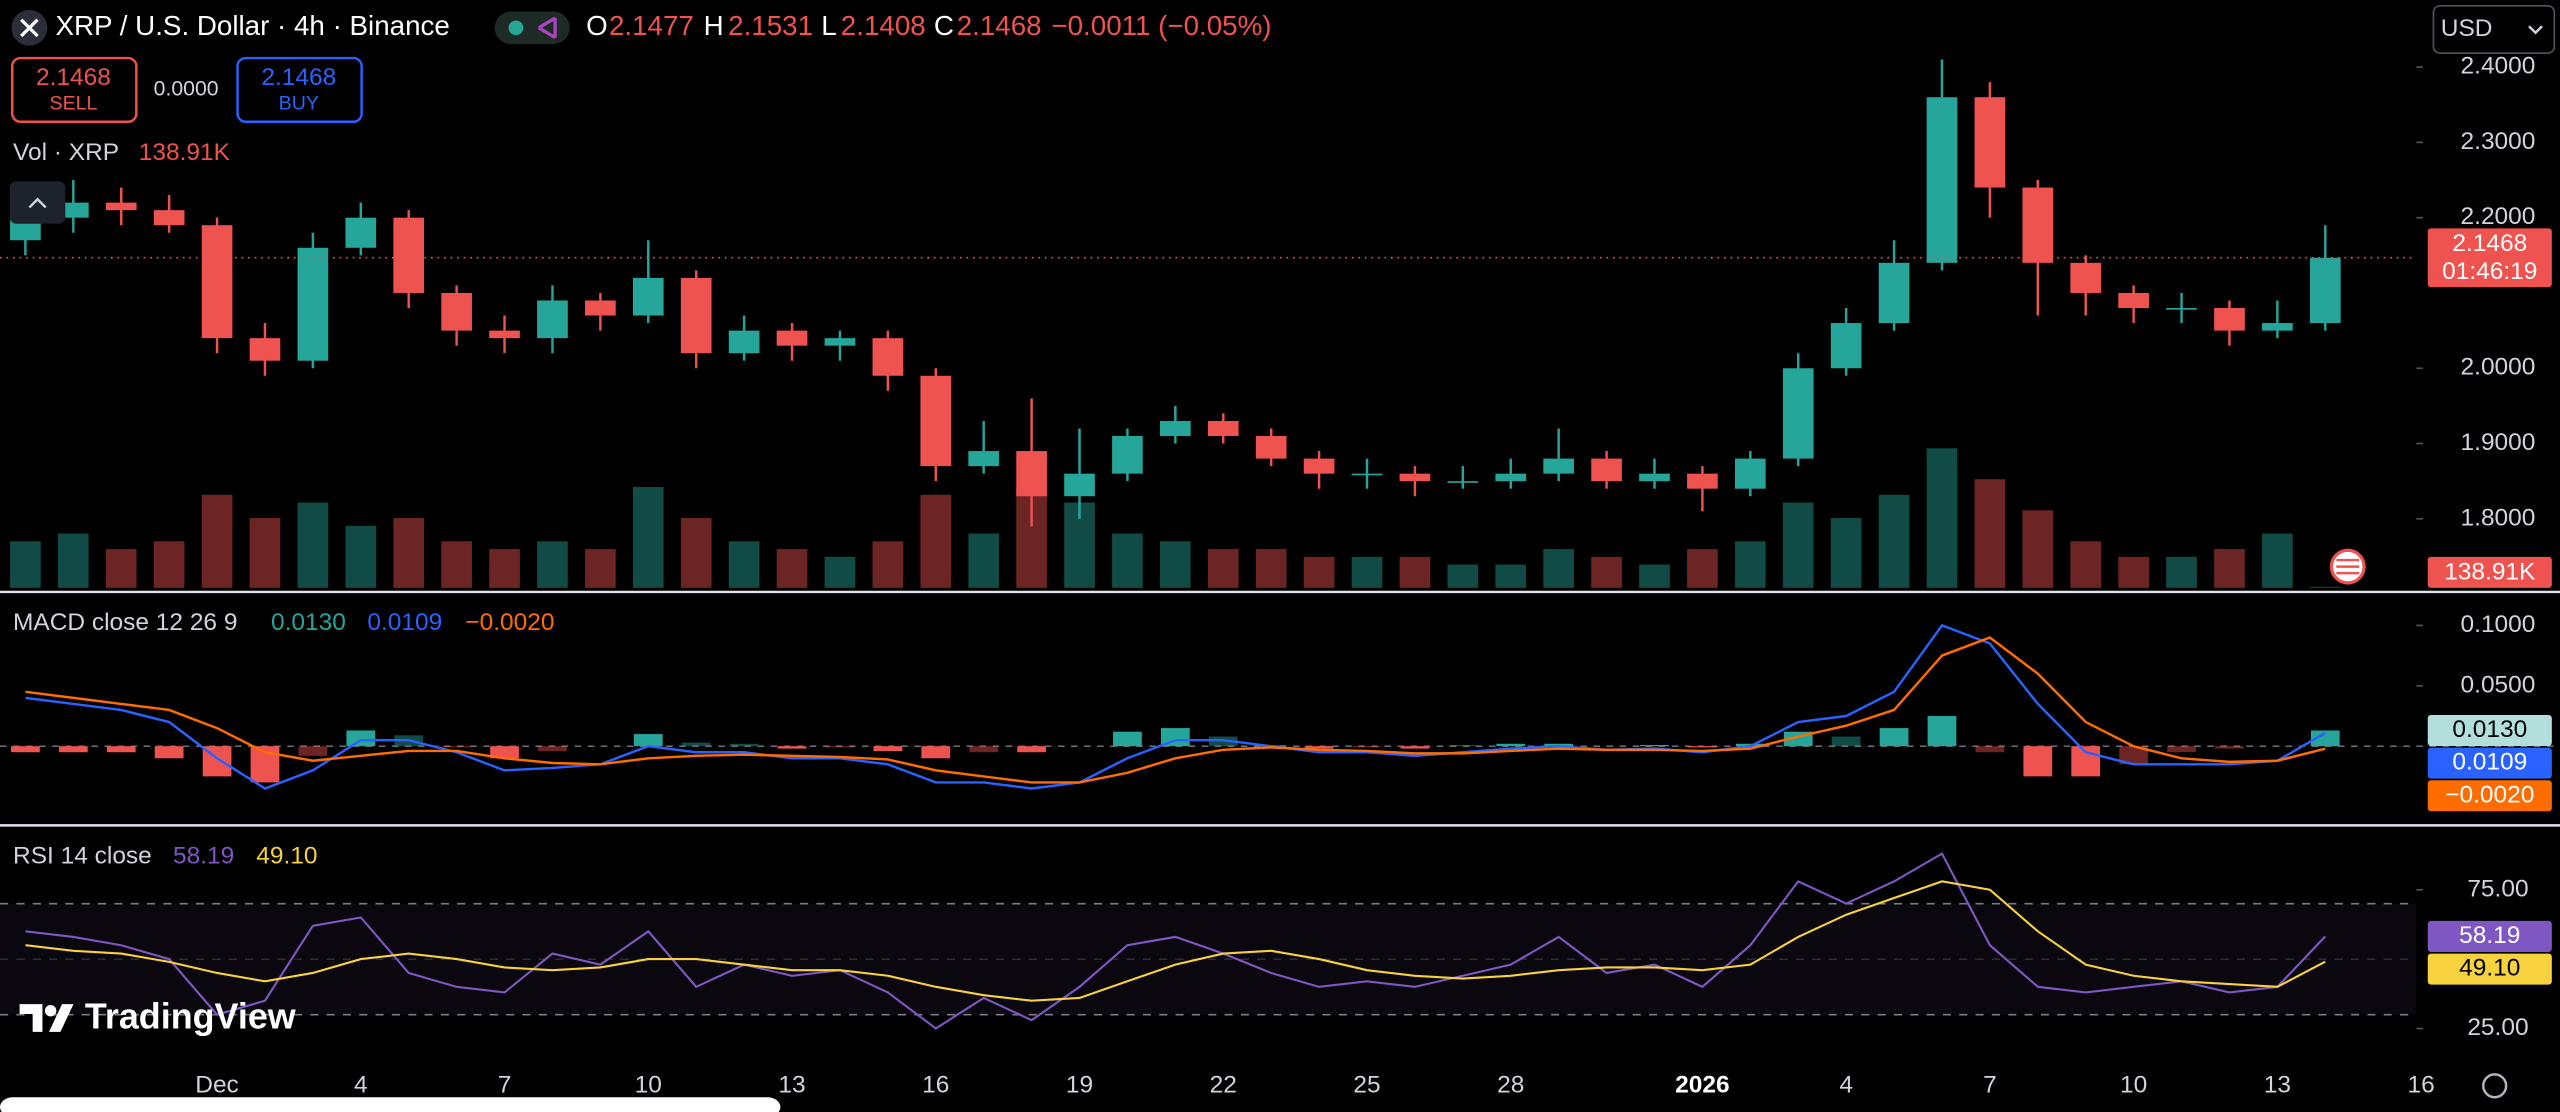 The width and height of the screenshot is (2560, 1112). I want to click on sell-button, so click(74, 89).